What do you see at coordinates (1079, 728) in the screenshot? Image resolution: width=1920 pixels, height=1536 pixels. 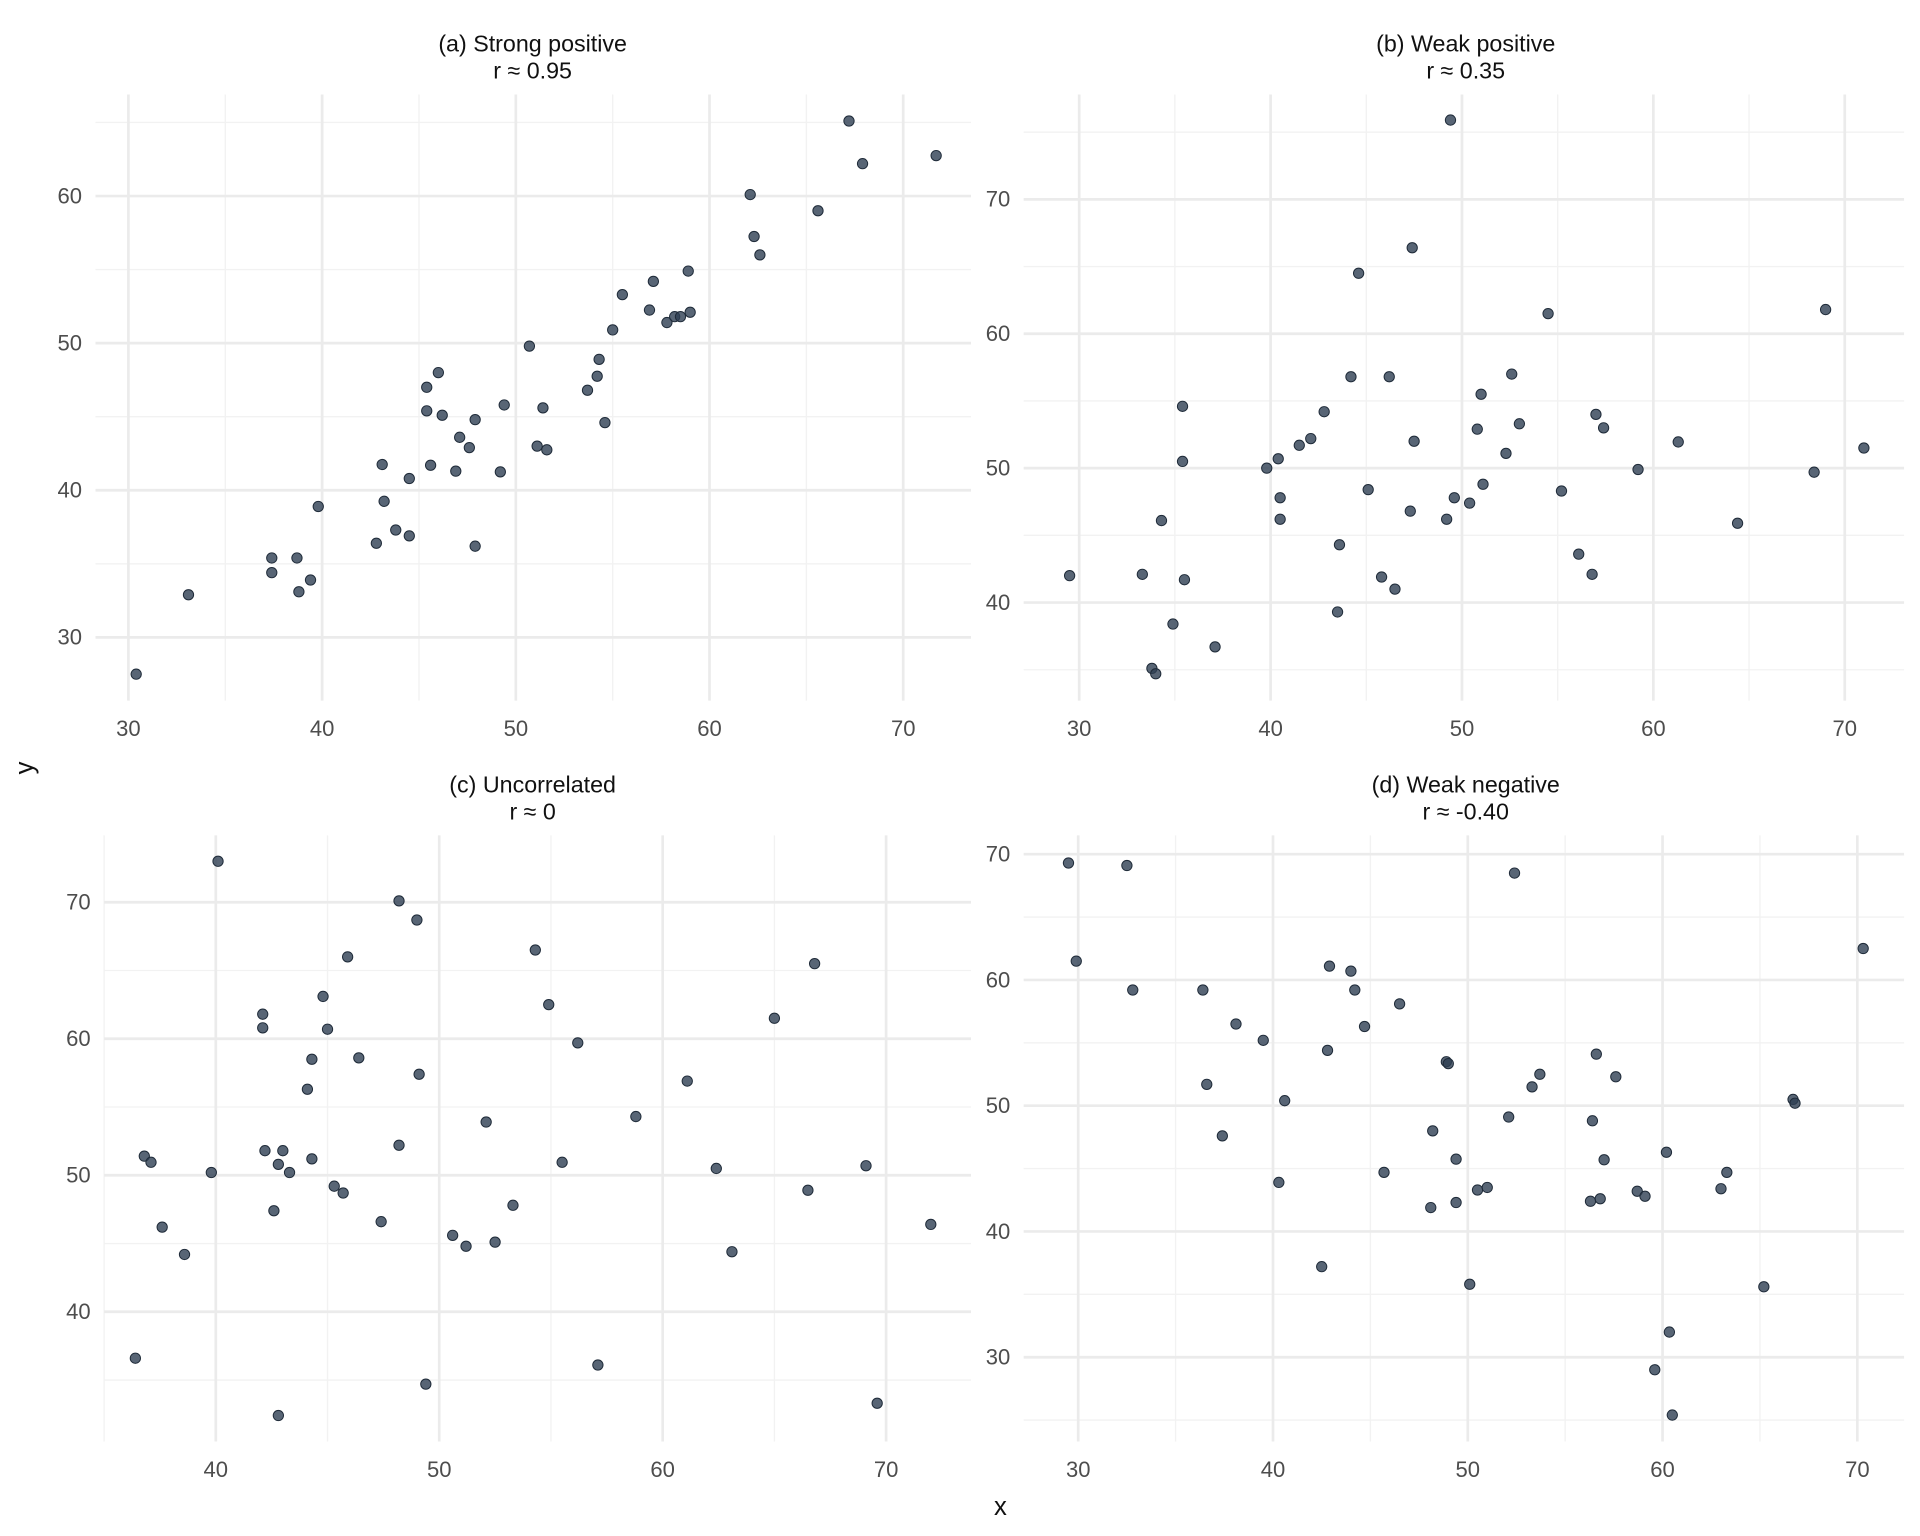 I see `x-tick-label: 30` at bounding box center [1079, 728].